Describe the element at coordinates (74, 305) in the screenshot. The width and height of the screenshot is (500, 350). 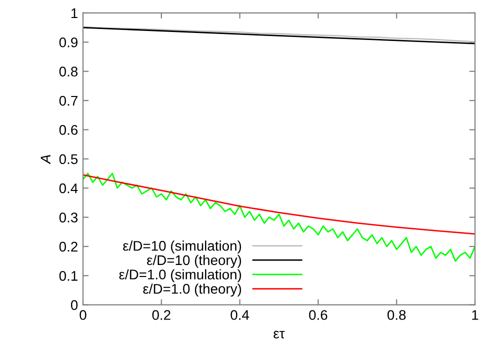
I see `y-tick-label: 0` at that location.